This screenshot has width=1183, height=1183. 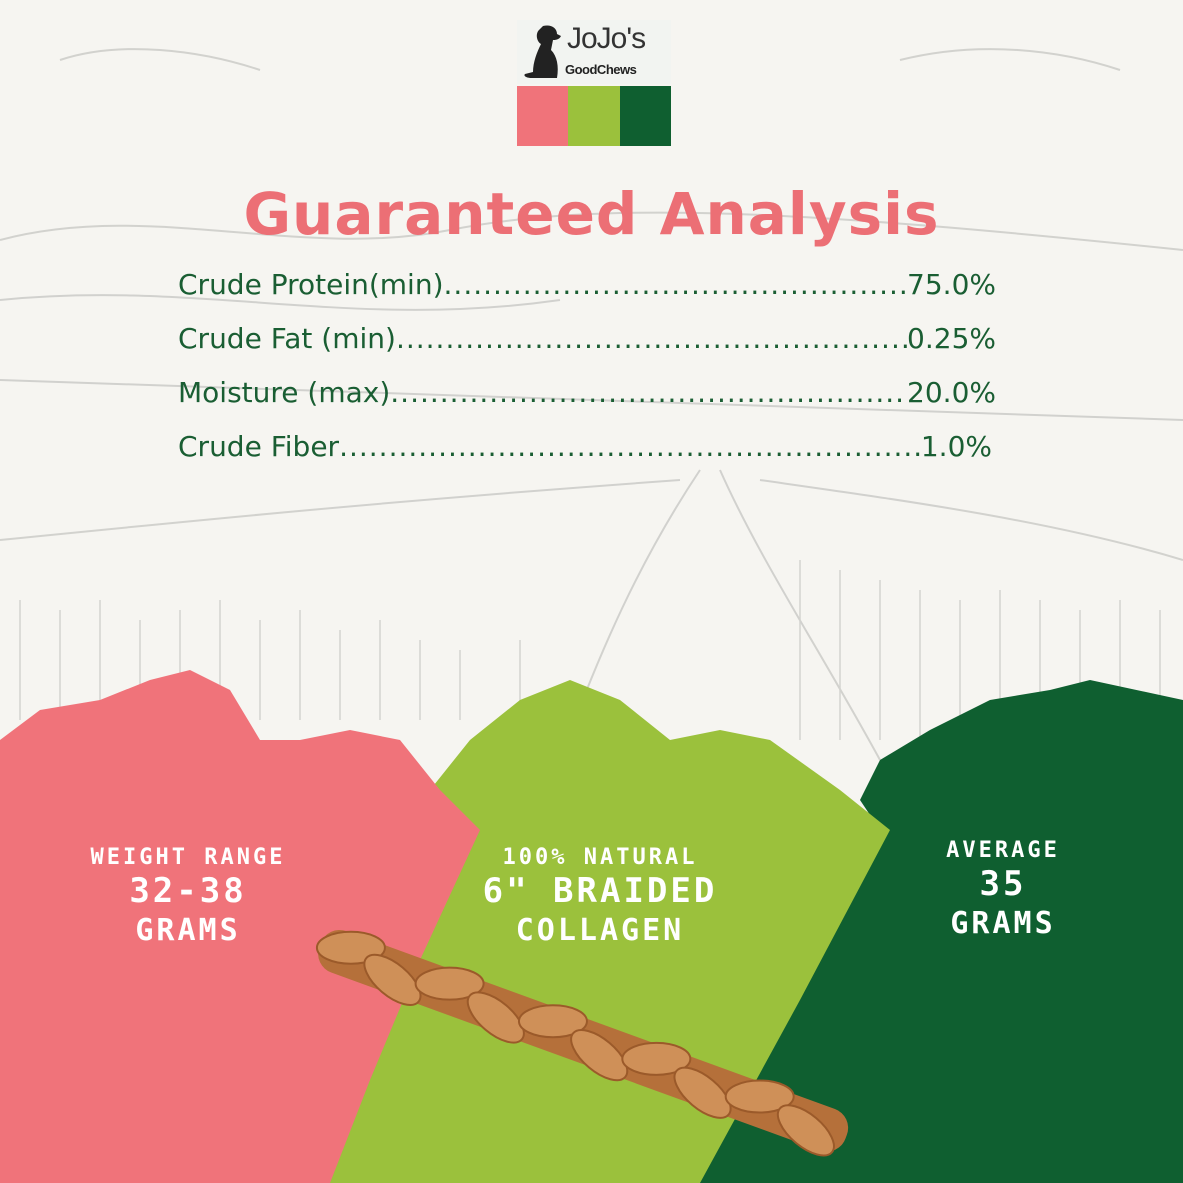 What do you see at coordinates (1003, 884) in the screenshot?
I see `feature-value: 35` at bounding box center [1003, 884].